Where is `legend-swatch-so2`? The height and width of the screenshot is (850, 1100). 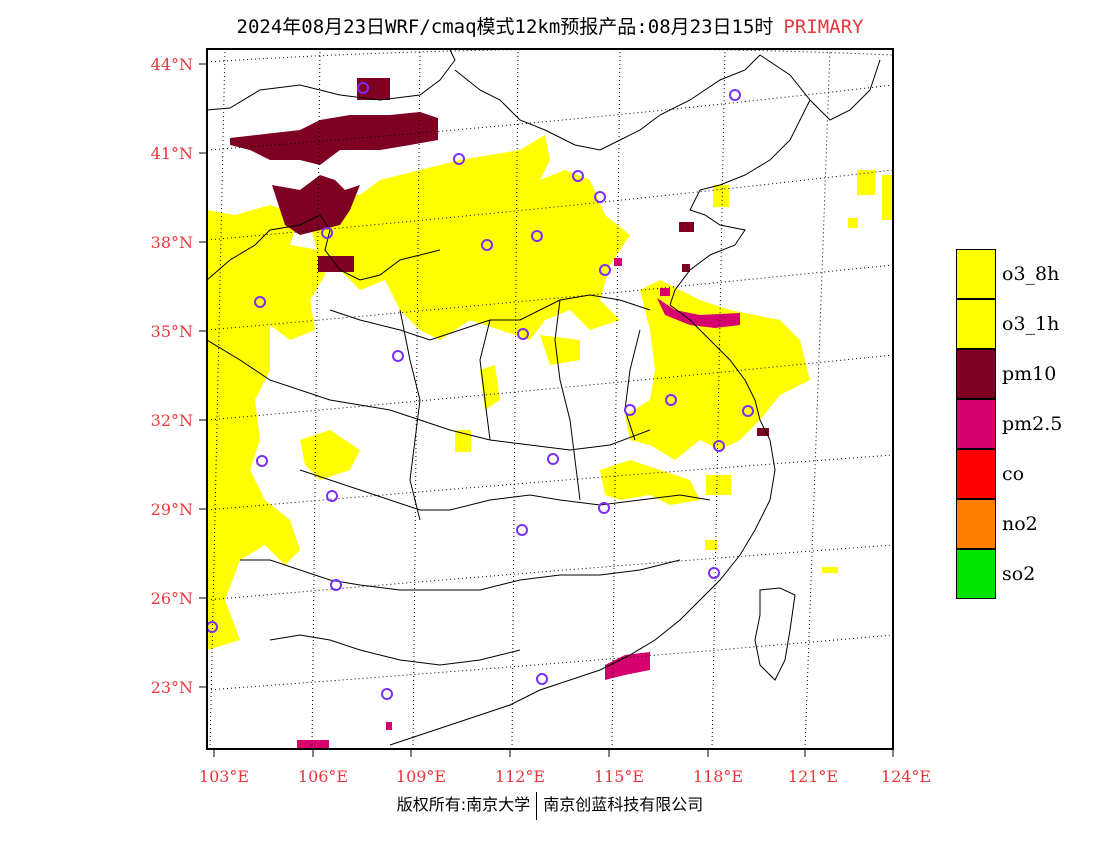 legend-swatch-so2 is located at coordinates (976, 574).